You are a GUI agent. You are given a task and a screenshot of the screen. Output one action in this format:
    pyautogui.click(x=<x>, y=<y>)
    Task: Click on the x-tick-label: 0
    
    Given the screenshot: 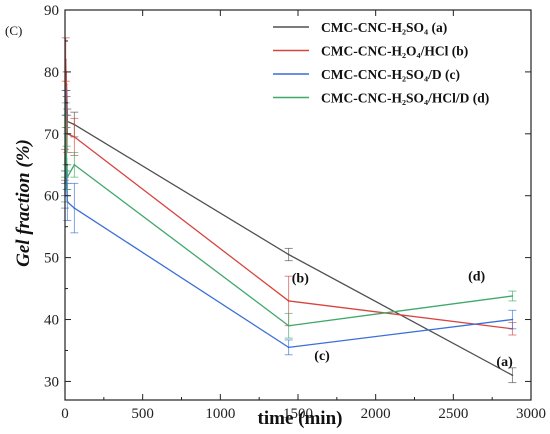 What is the action you would take?
    pyautogui.click(x=65, y=414)
    